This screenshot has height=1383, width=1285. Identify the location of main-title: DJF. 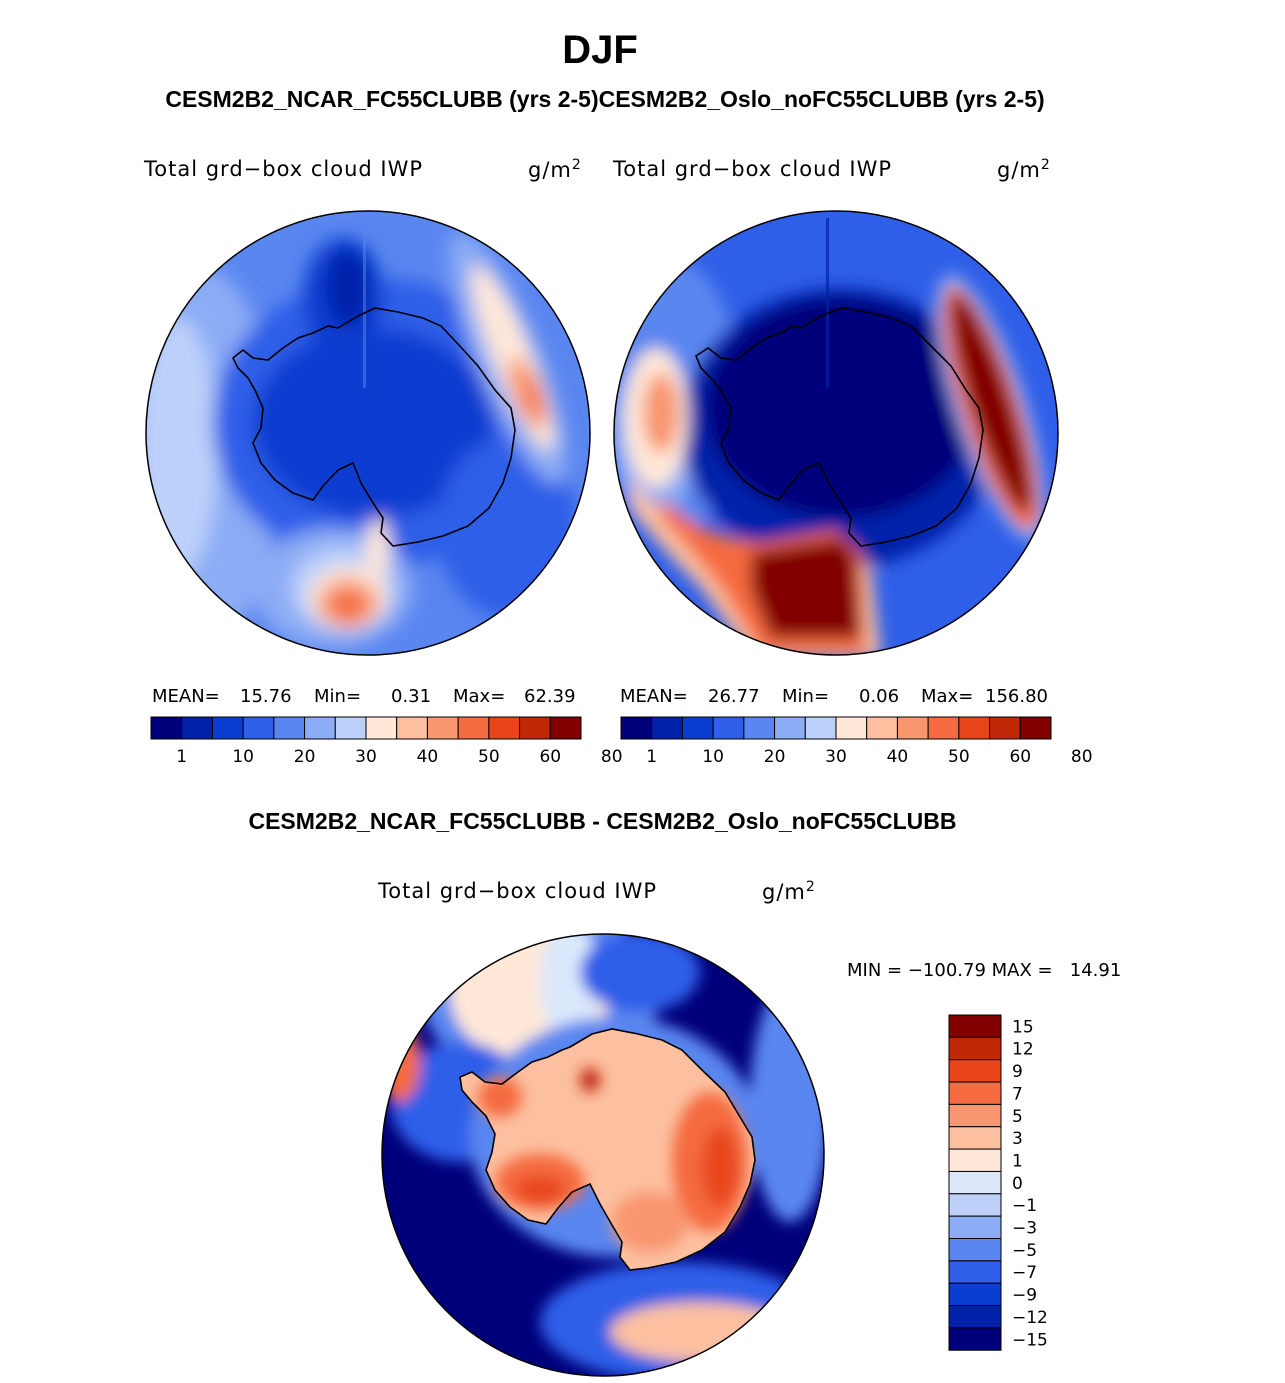
(600, 50).